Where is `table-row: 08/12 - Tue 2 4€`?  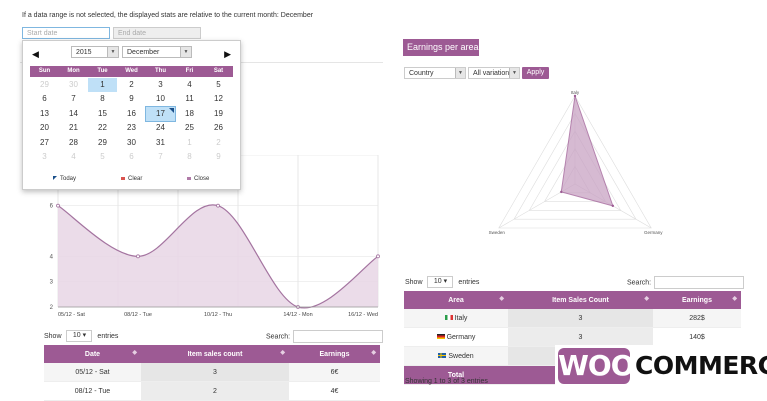
table-row: 08/12 - Tue 2 4€ is located at coordinates (212, 391).